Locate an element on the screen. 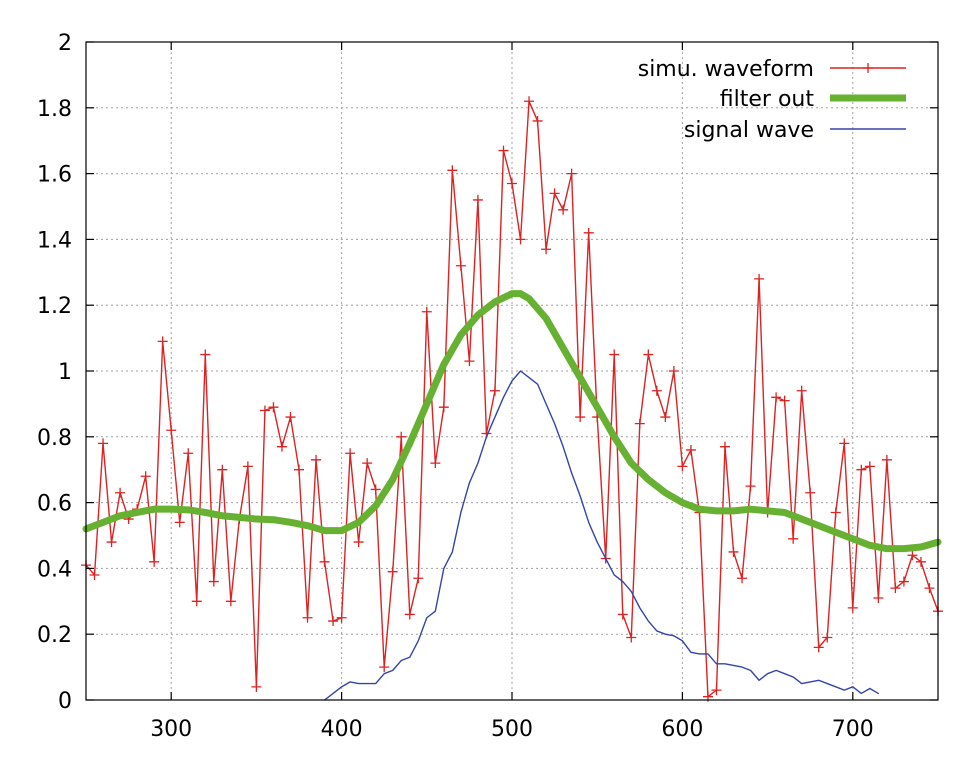 The image size is (970, 764). y-tick-label: 2 is located at coordinates (65, 43).